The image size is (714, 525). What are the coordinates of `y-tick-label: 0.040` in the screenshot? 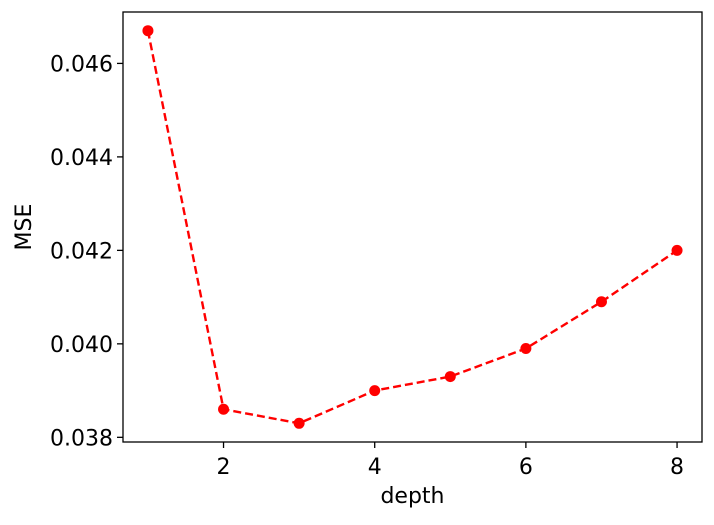 It's located at (81, 345).